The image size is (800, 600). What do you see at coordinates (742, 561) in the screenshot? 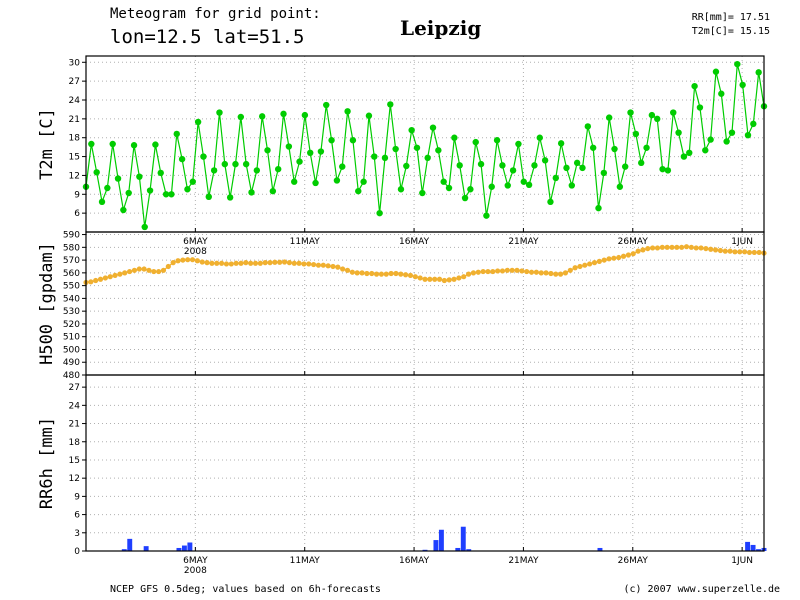
I see `x-tick-label: 1JUN` at bounding box center [742, 561].